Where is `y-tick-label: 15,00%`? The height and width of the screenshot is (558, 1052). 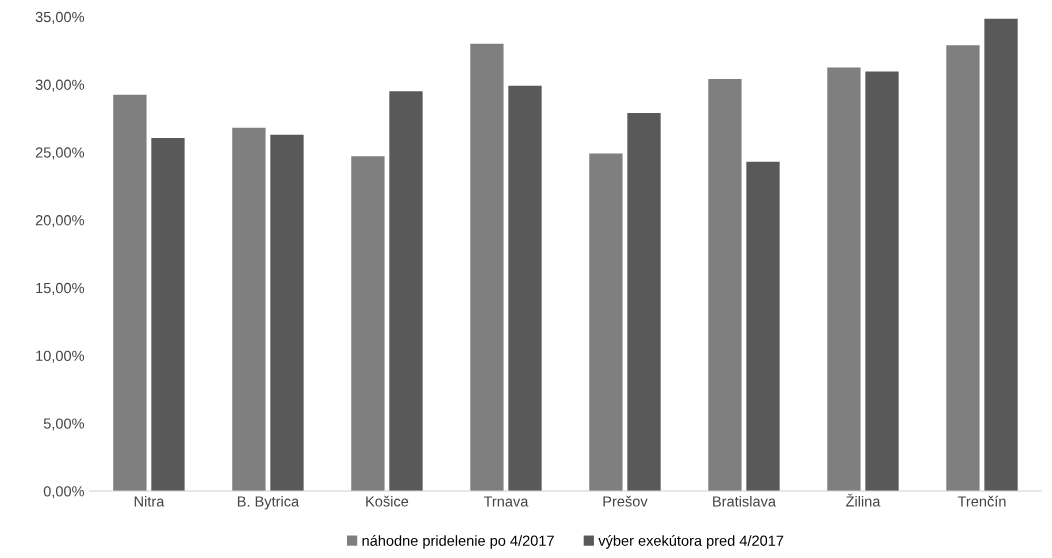 y-tick-label: 15,00% is located at coordinates (60, 288).